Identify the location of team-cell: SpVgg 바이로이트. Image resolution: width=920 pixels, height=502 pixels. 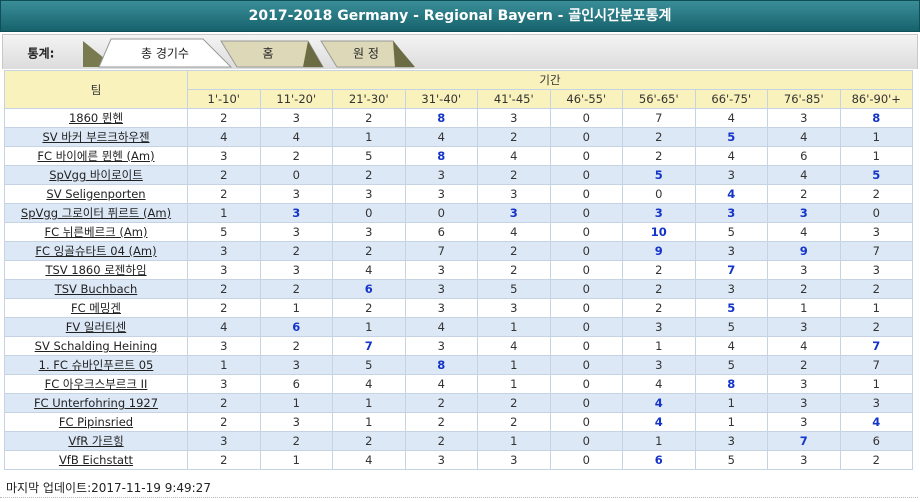
(96, 175).